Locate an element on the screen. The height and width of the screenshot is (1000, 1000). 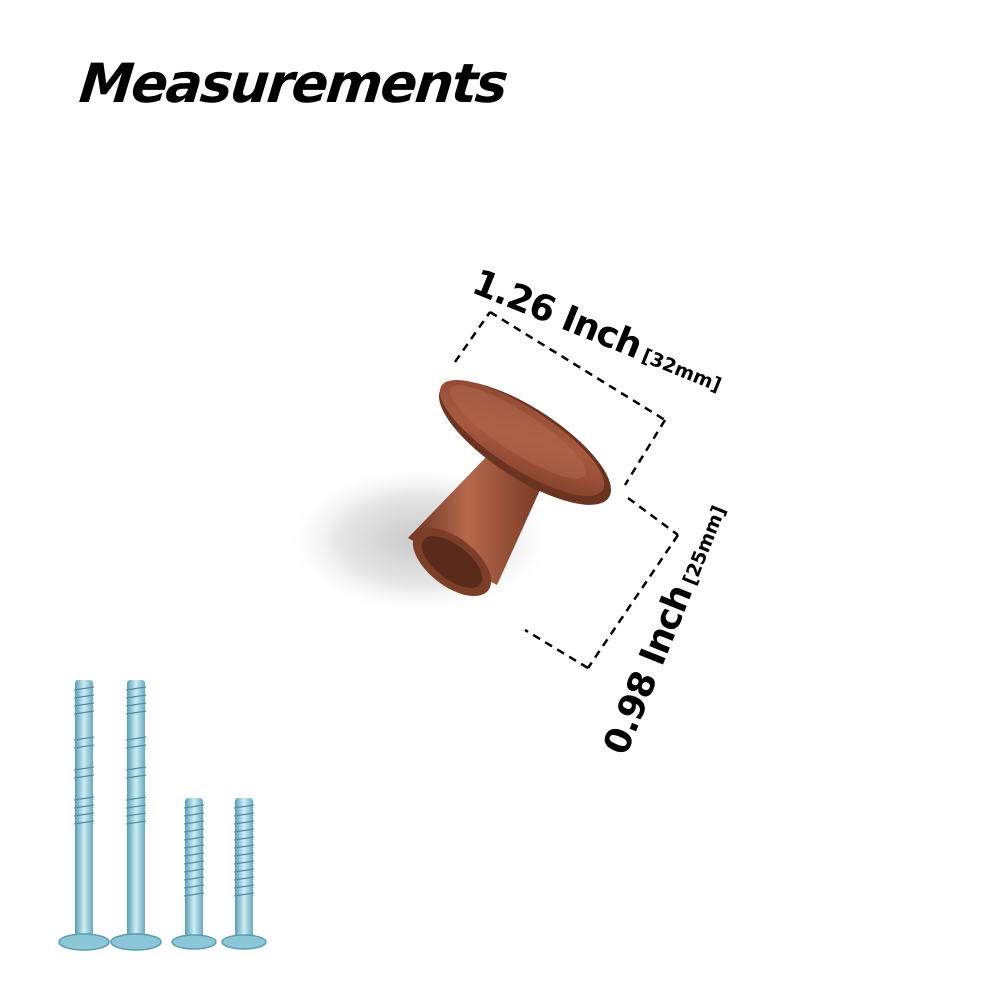
knob-stem is located at coordinates (474, 526).